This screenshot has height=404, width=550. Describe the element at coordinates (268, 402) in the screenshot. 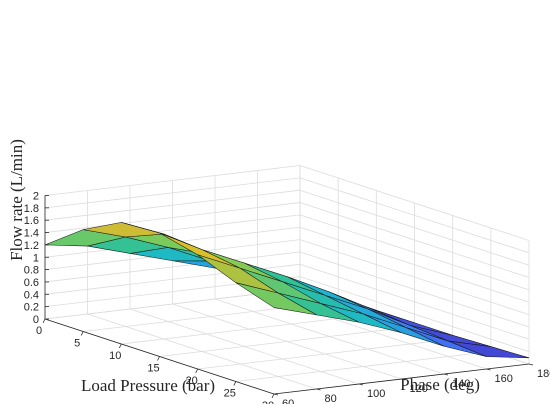

I see `x-tick-label: 30` at that location.